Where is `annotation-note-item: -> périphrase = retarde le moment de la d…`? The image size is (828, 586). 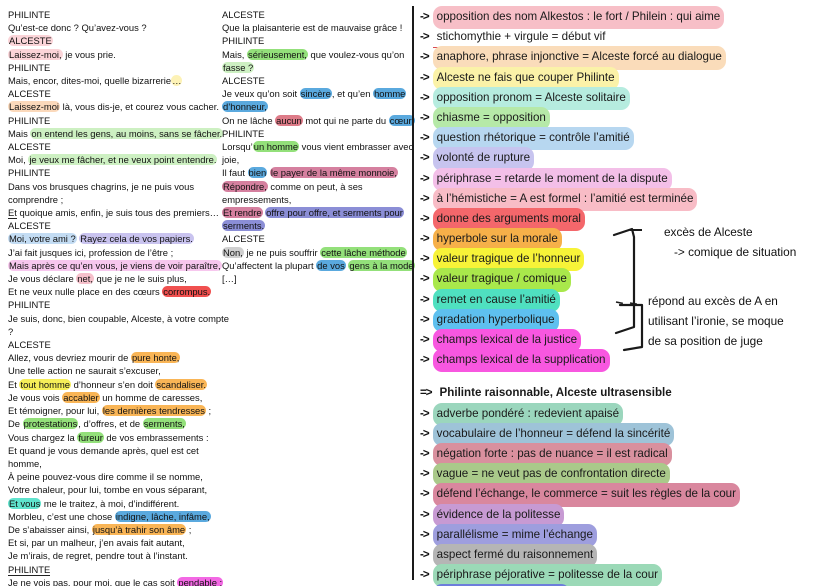 annotation-note-item: -> périphrase = retarde le moment de la d… is located at coordinates (622, 179).